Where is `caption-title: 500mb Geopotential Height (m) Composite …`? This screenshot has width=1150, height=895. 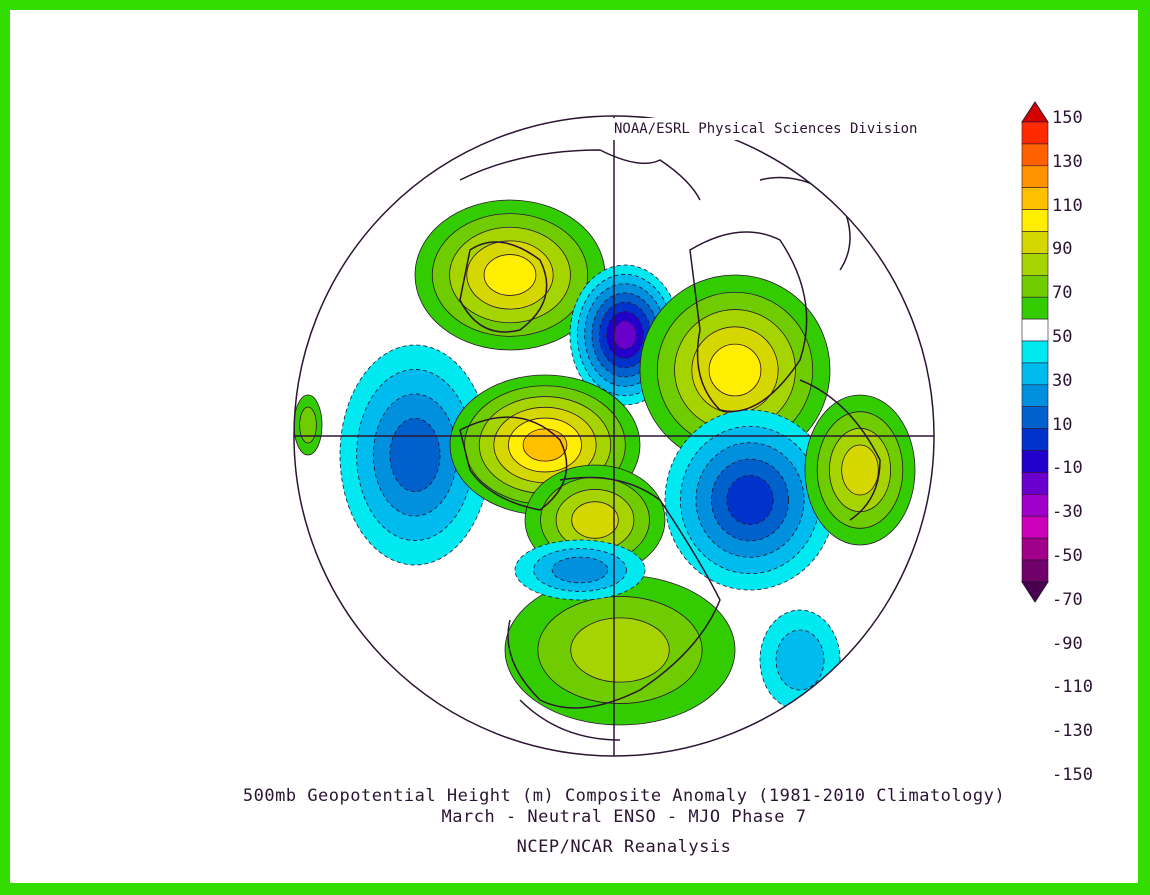 caption-title: 500mb Geopotential Height (m) Composite … is located at coordinates (624, 796).